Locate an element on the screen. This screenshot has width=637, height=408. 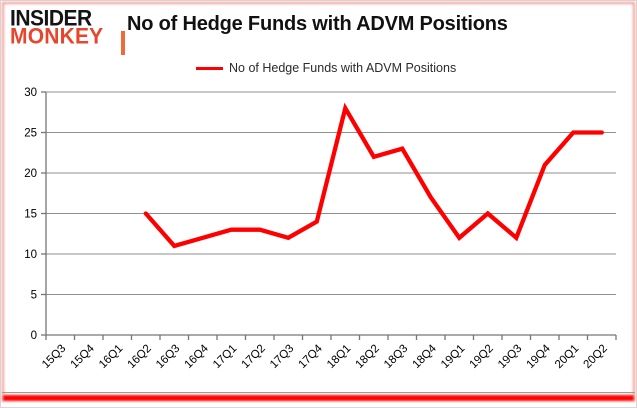
x-axis-tick-label: 19Q4 is located at coordinates (538, 356).